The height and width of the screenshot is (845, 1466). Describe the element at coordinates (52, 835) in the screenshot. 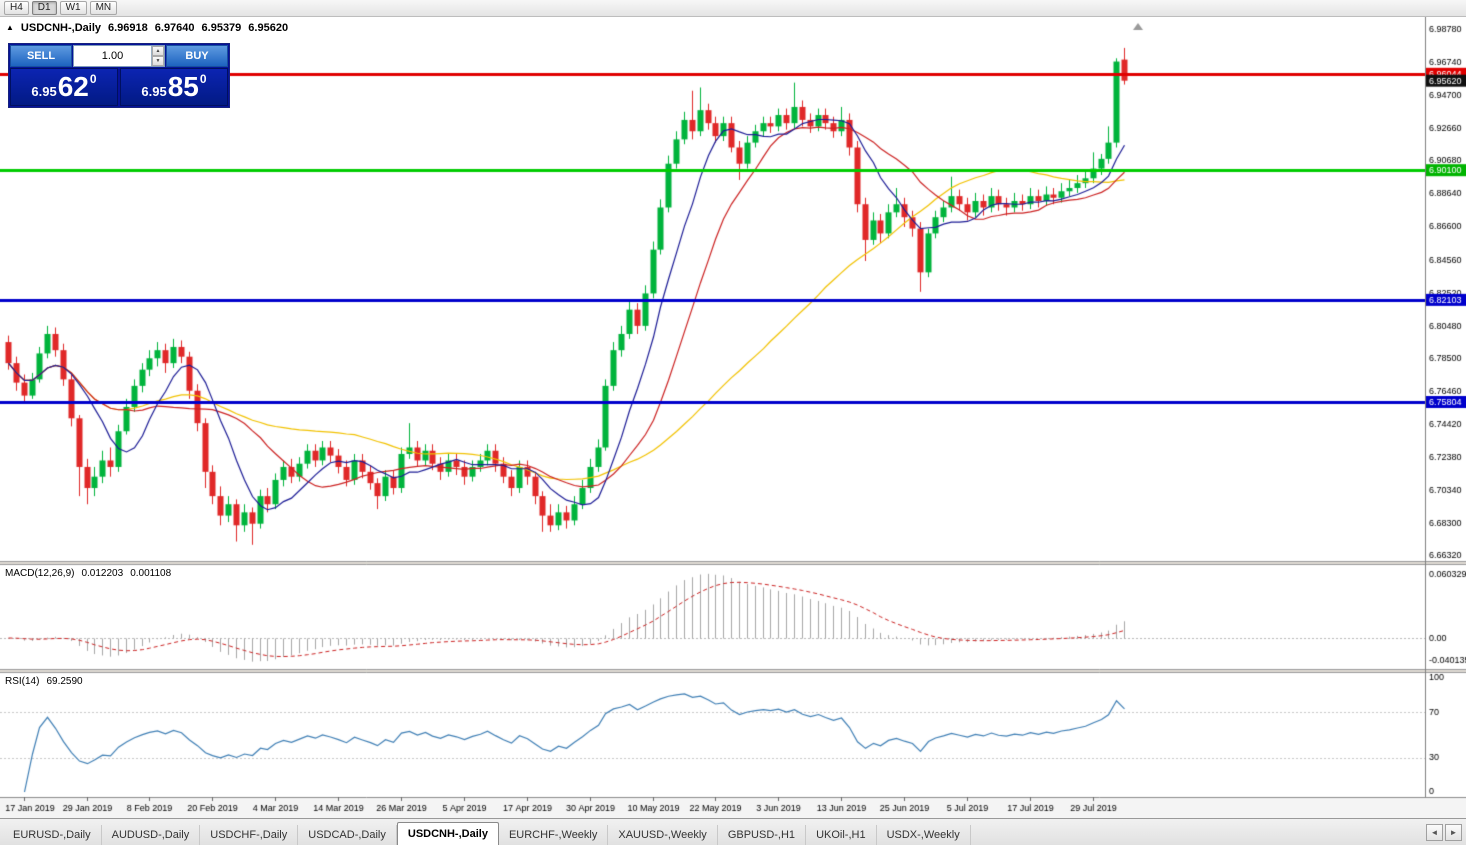

I see `chart-tab-eurusd-daily: EURUSD-,Daily` at that location.